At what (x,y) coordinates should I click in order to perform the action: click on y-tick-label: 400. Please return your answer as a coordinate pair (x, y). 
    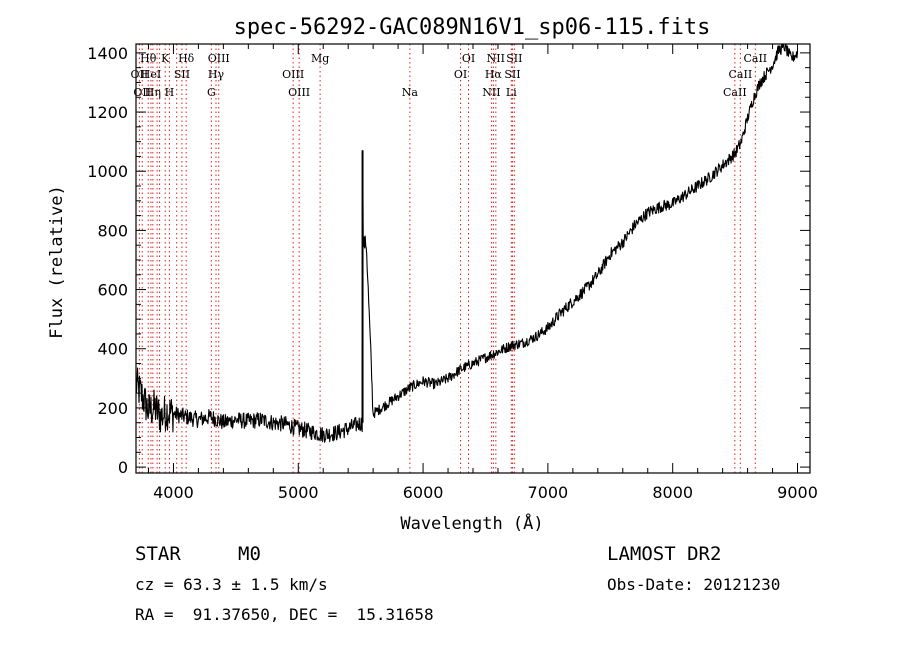
    Looking at the image, I should click on (112, 349).